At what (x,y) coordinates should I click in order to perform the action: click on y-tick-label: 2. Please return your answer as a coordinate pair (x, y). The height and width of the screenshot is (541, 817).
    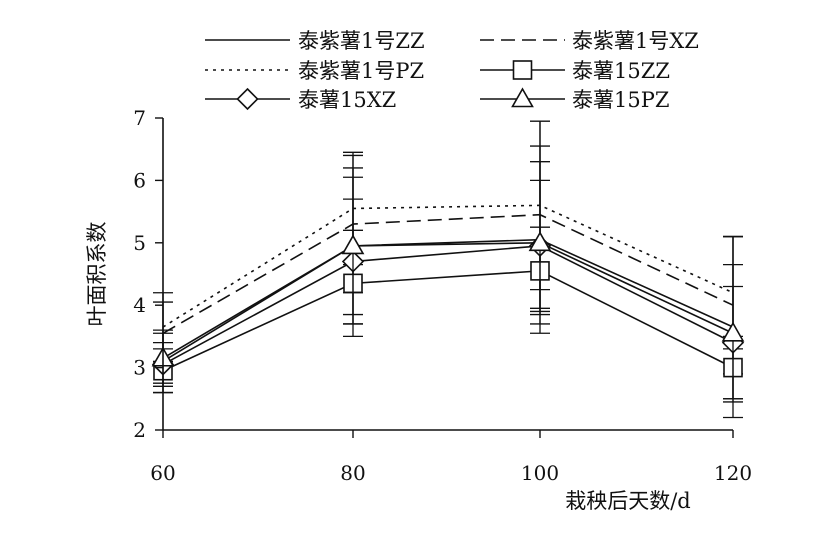
    Looking at the image, I should click on (139, 430).